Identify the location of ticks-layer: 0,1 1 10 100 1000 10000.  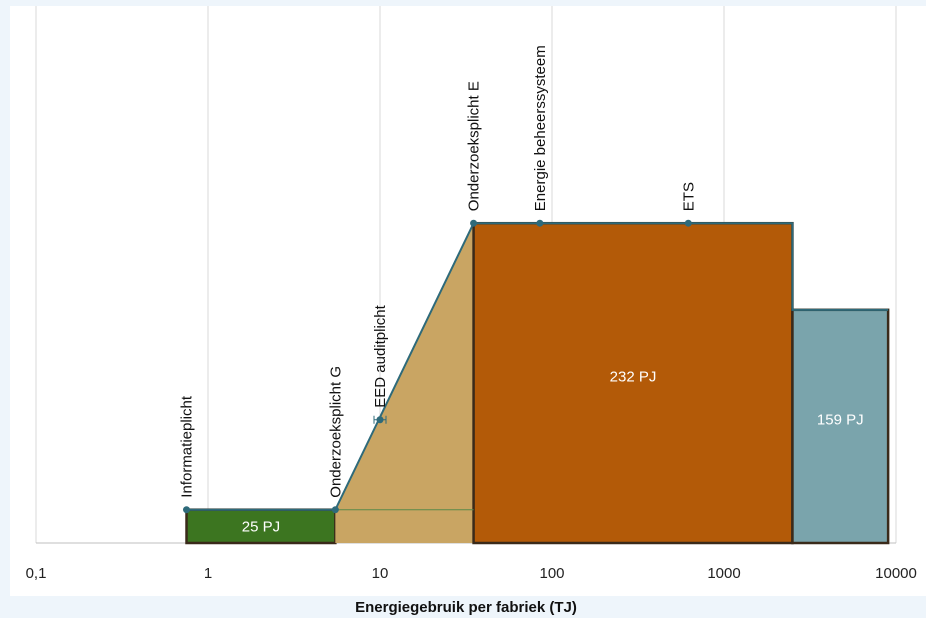
(471, 573).